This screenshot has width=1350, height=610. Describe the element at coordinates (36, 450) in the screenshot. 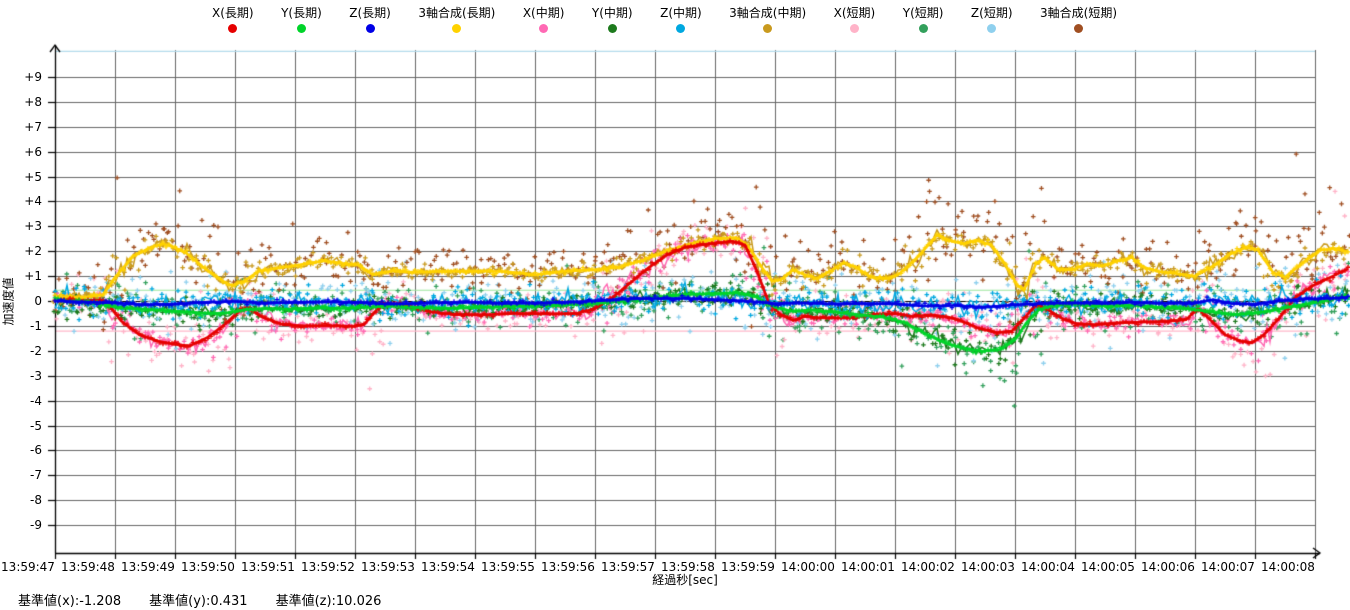

I see `y-tick-label: -6` at that location.